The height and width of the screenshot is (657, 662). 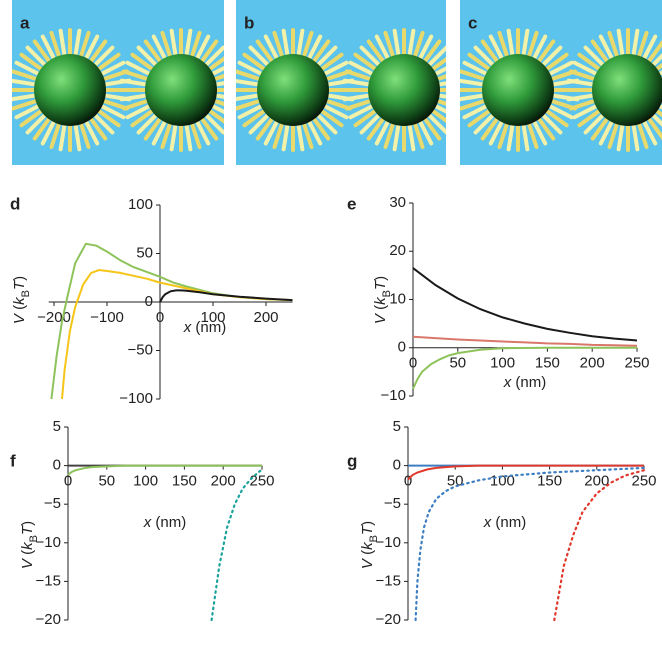 What do you see at coordinates (184, 481) in the screenshot?
I see `x-tick-label: 150` at bounding box center [184, 481].